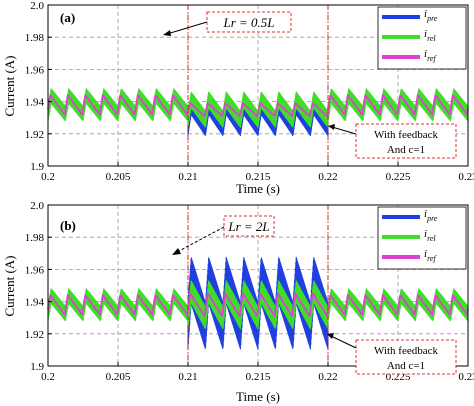 Image resolution: width=474 pixels, height=406 pixels. I want to click on feedback-line2-b: And c=1, so click(406, 366).